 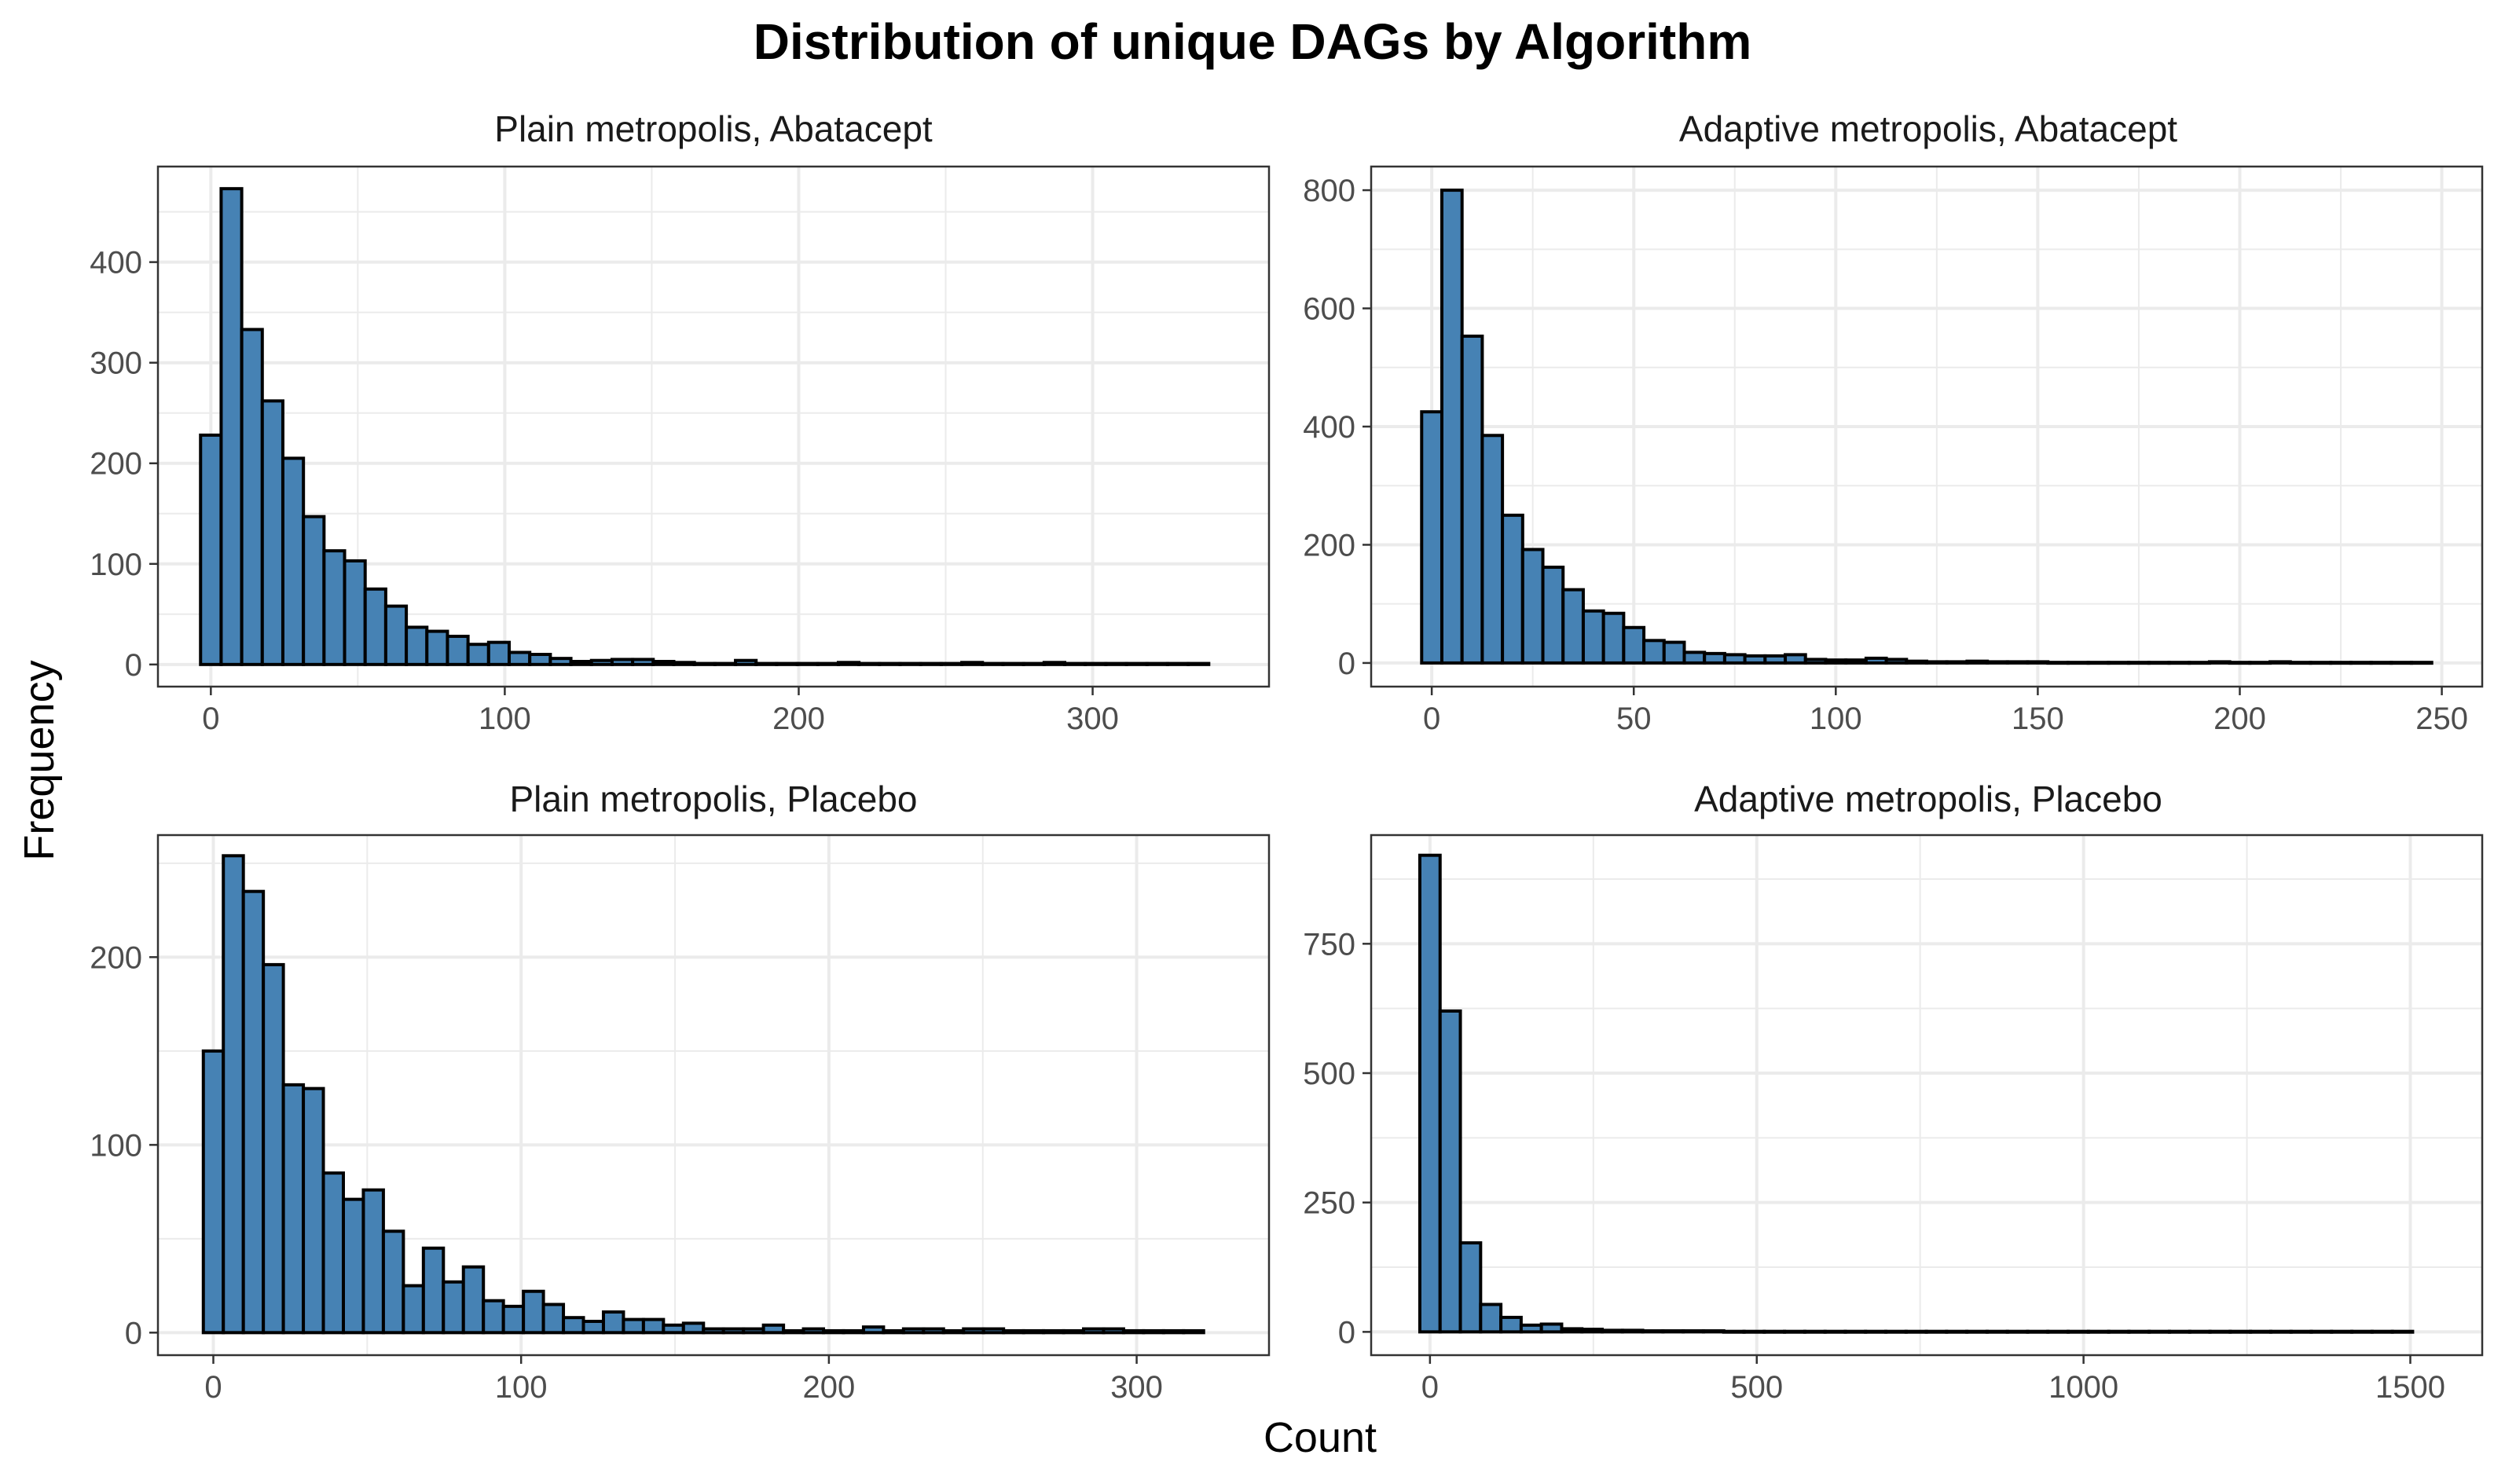 I want to click on x-axis-title: Count, so click(x=1321, y=1437).